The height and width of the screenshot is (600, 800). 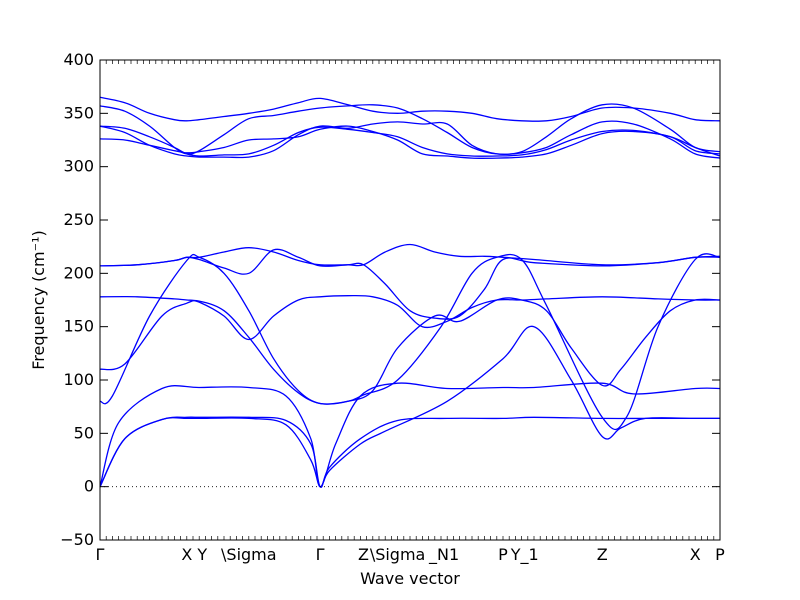 I want to click on y-tick-label: 200, so click(x=78, y=272).